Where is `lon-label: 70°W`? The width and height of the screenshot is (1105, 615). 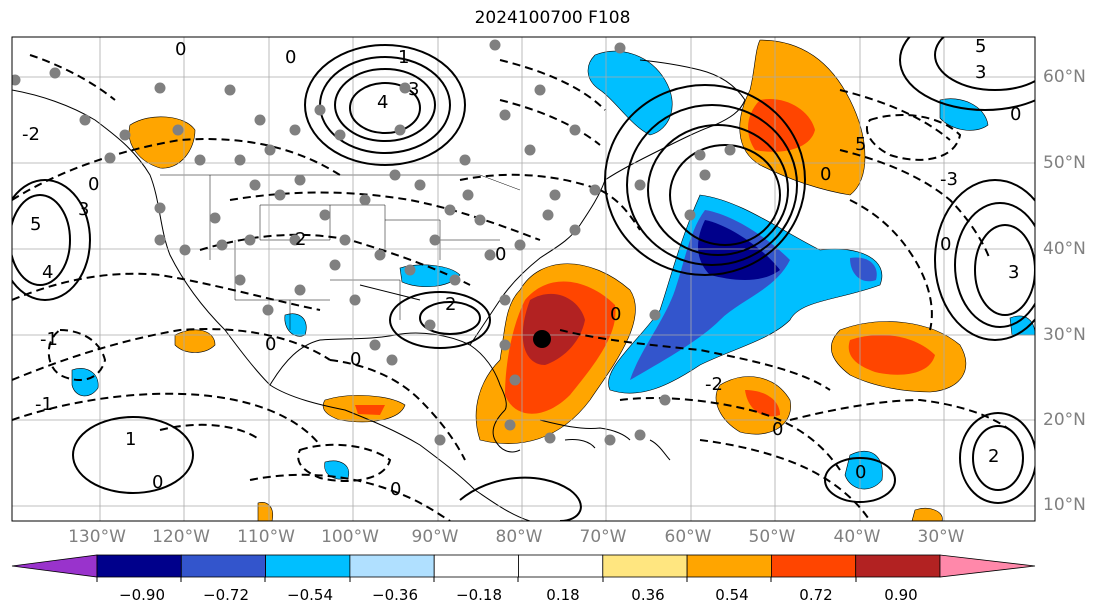
lon-label: 70°W is located at coordinates (603, 537).